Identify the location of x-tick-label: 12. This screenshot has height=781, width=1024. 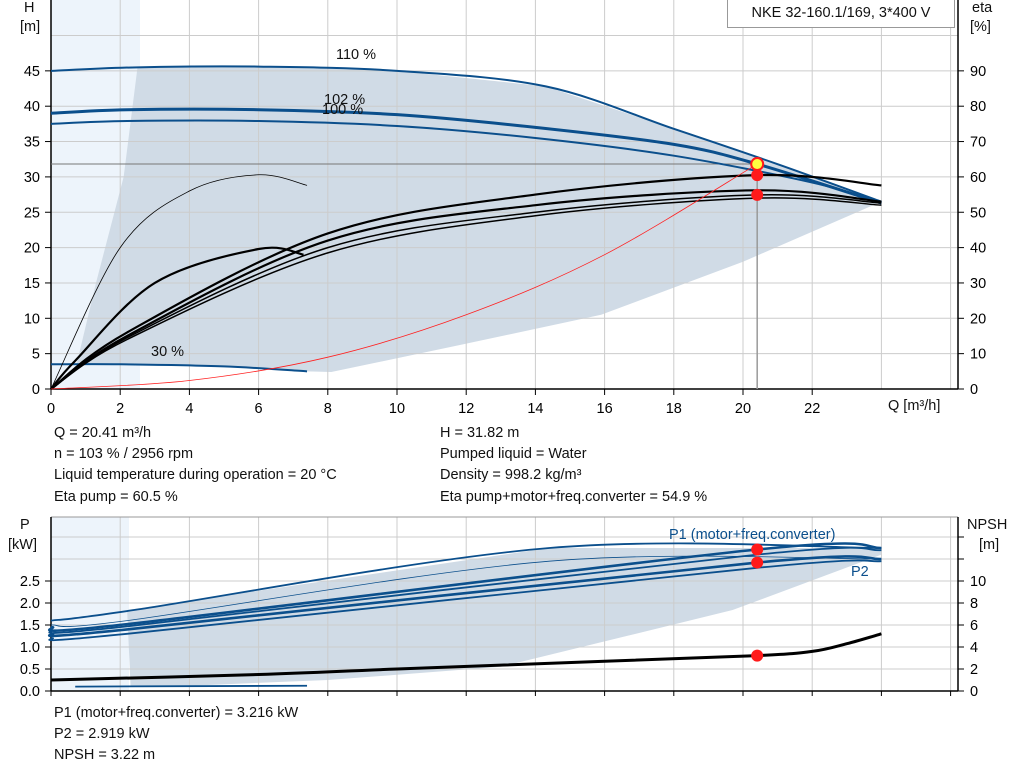
(466, 409).